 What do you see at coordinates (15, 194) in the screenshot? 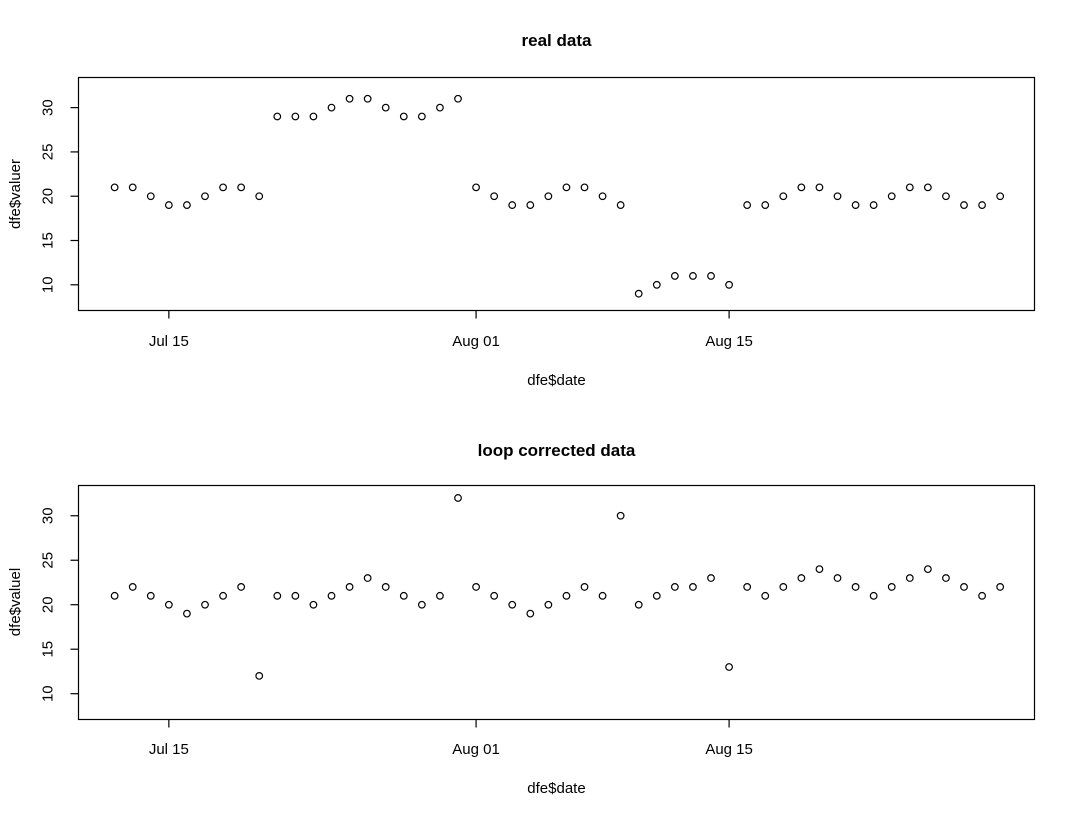
I see `chart1-y-axis-label: dfe$valuer` at bounding box center [15, 194].